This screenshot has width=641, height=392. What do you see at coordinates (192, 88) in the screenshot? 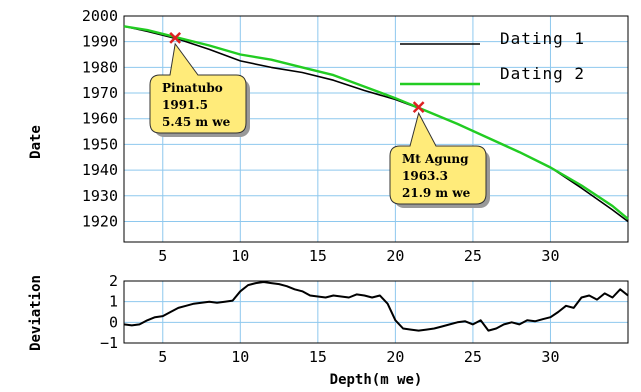
I see `callout-line: Pinatubo` at bounding box center [192, 88].